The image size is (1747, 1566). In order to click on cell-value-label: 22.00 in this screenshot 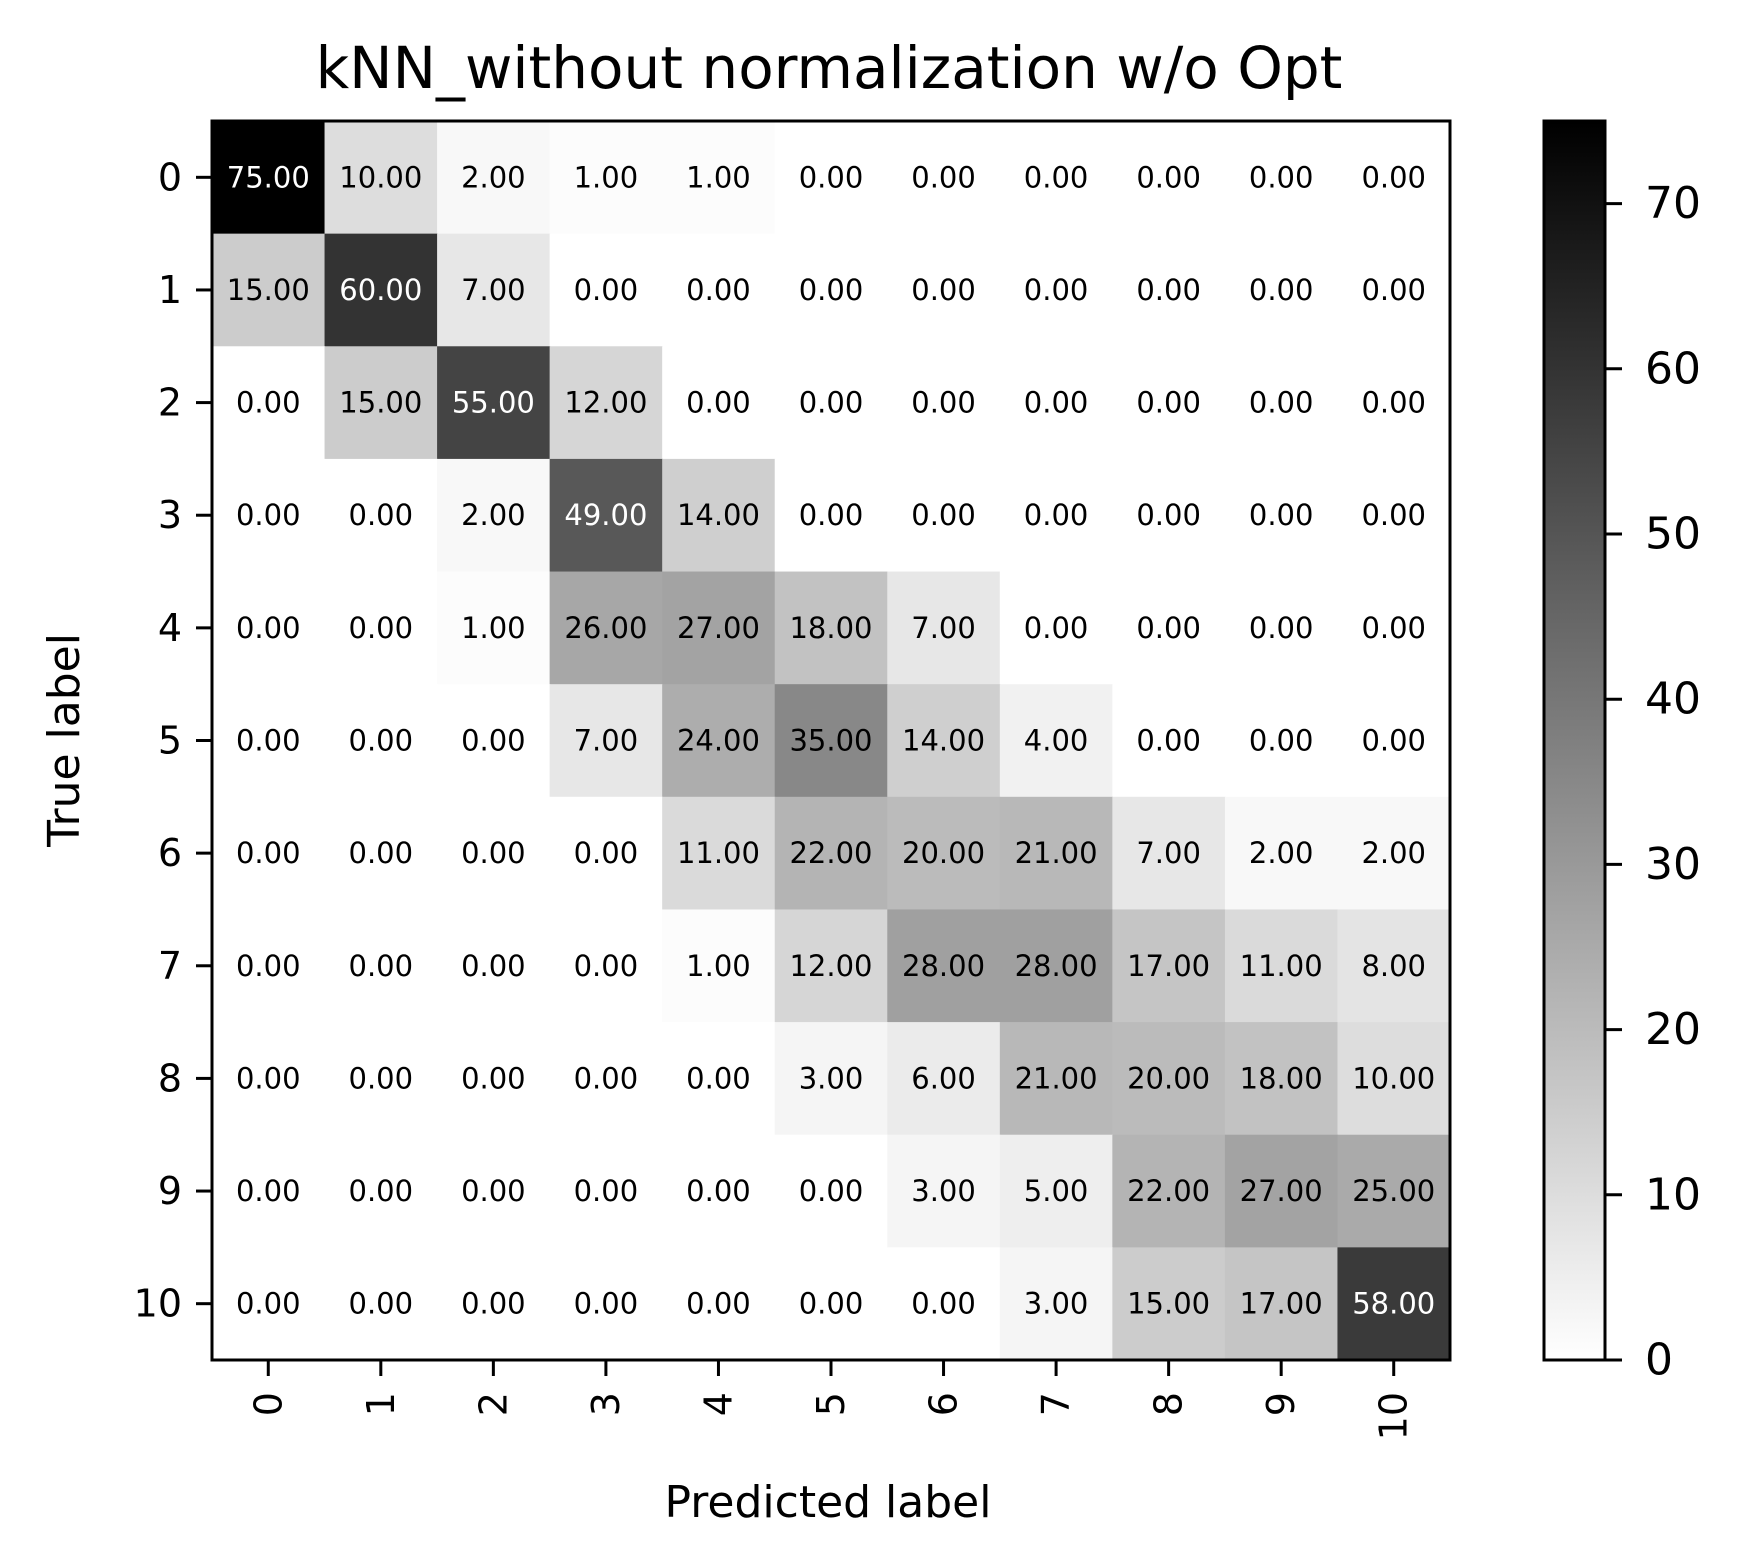, I will do `click(1168, 1191)`.